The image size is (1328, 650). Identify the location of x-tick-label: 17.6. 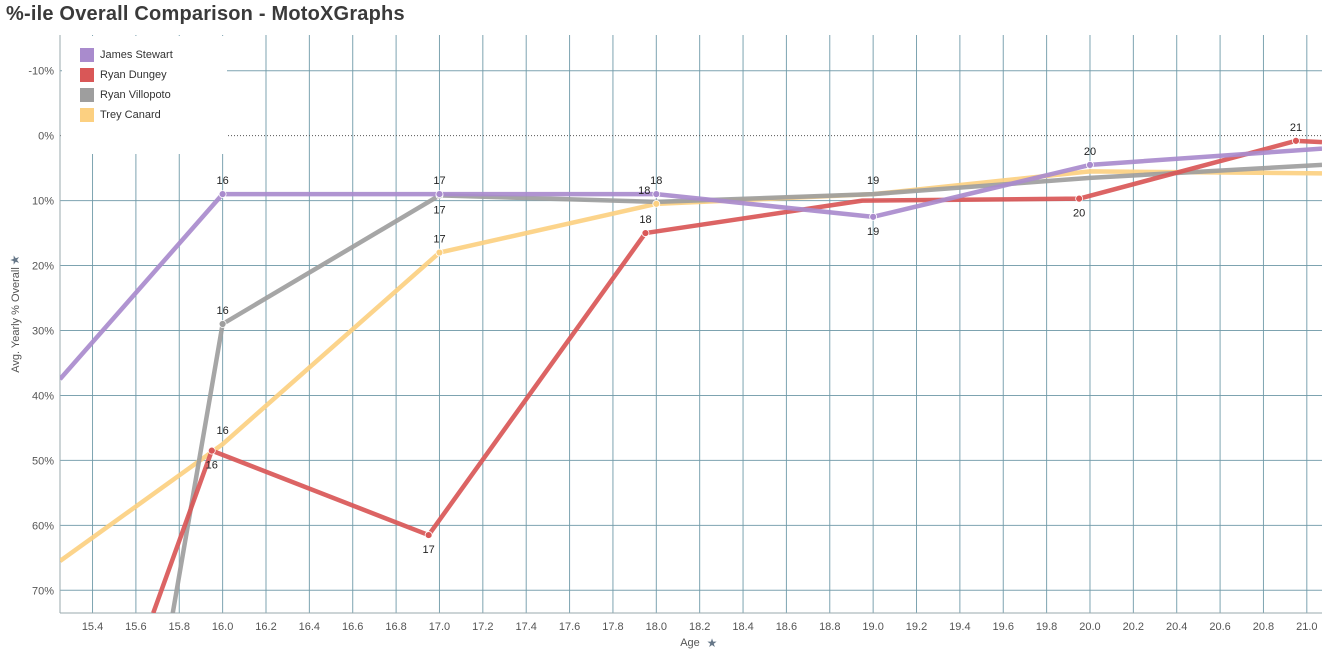
(569, 627).